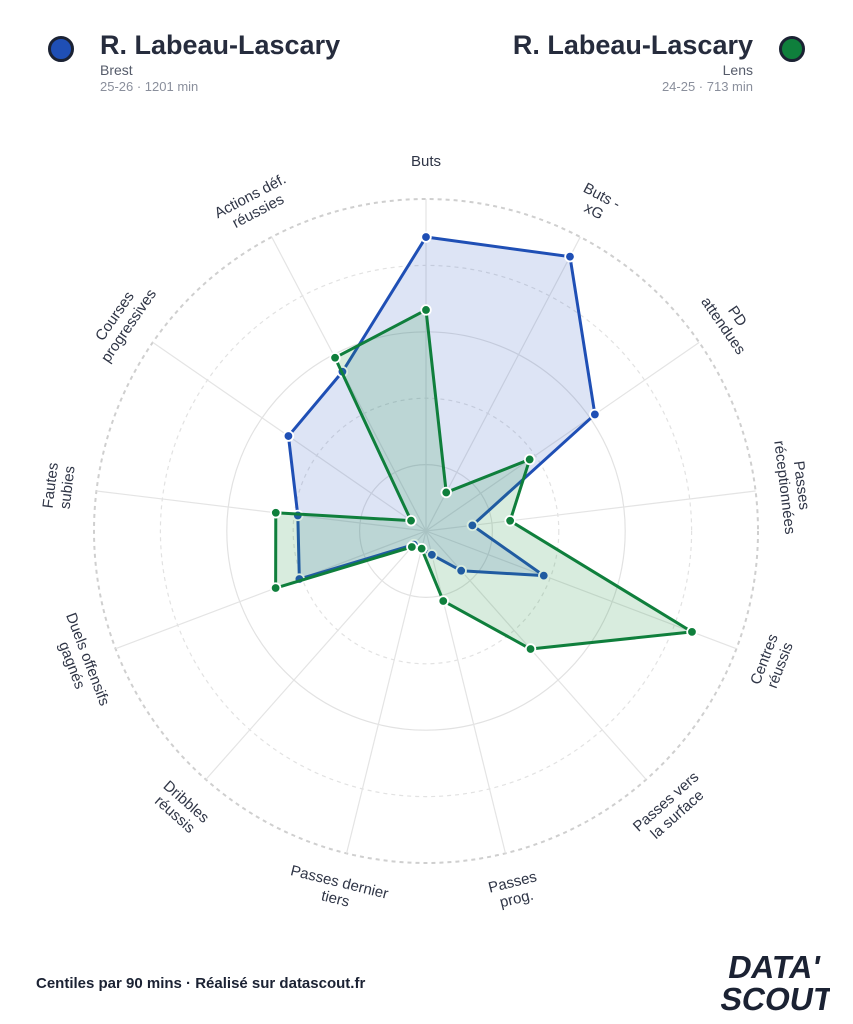 This screenshot has width=853, height=1024. Describe the element at coordinates (426, 161) in the screenshot. I see `axis-label: Buts` at that location.